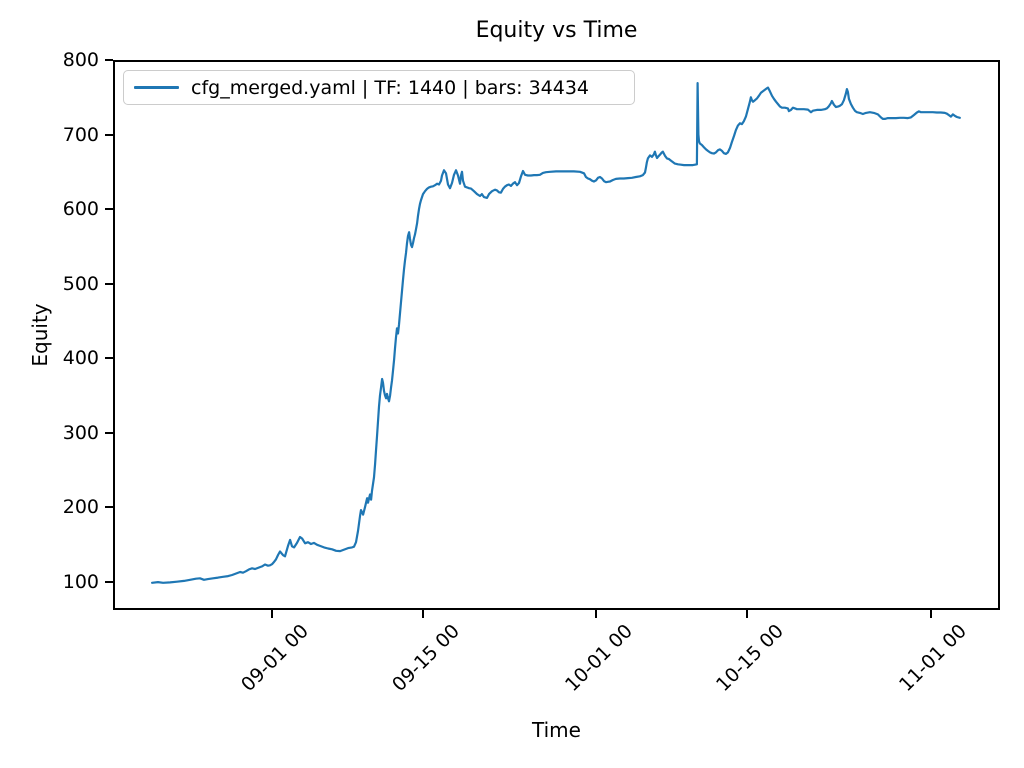  I want to click on y-tick-label: 400, so click(80, 358).